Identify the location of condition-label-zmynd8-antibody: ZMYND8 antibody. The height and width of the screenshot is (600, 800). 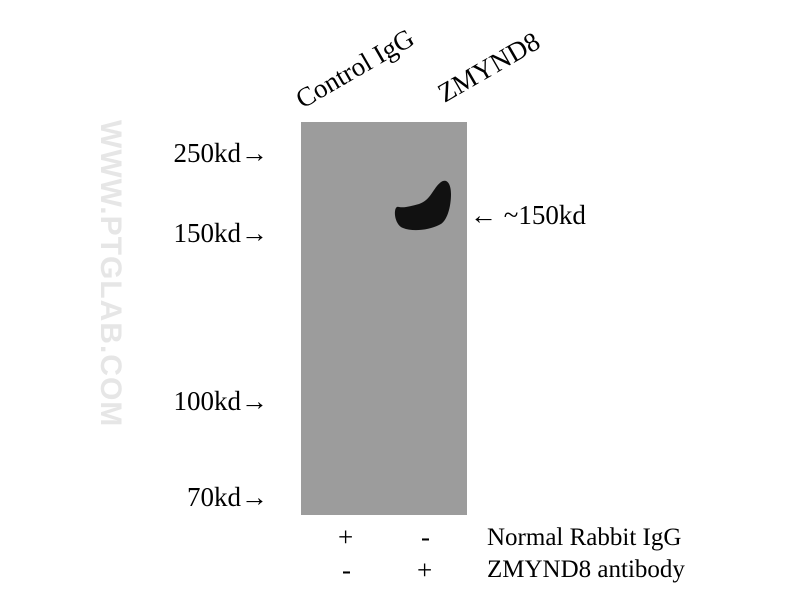
(586, 569).